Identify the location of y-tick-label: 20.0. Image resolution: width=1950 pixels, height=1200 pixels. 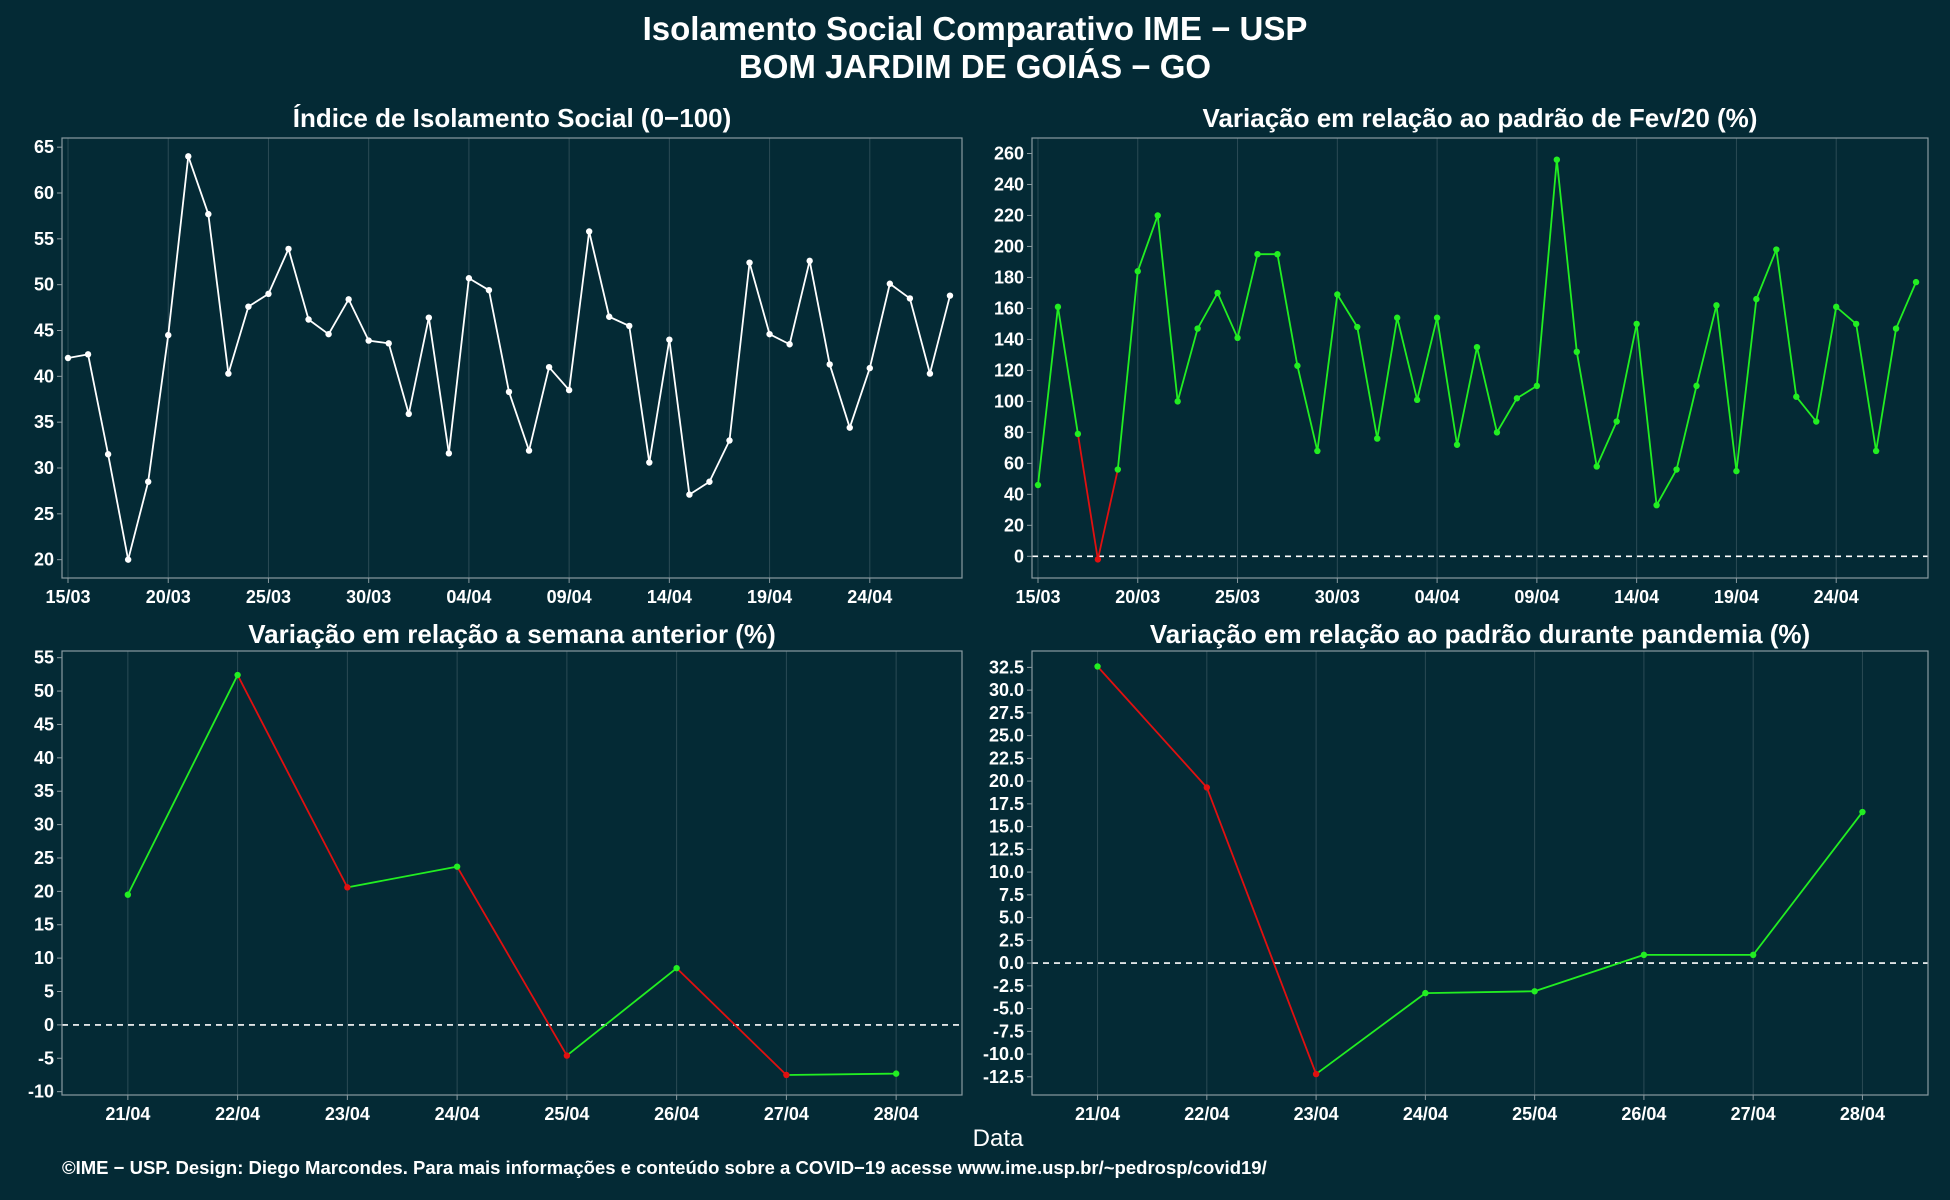
(1006, 781).